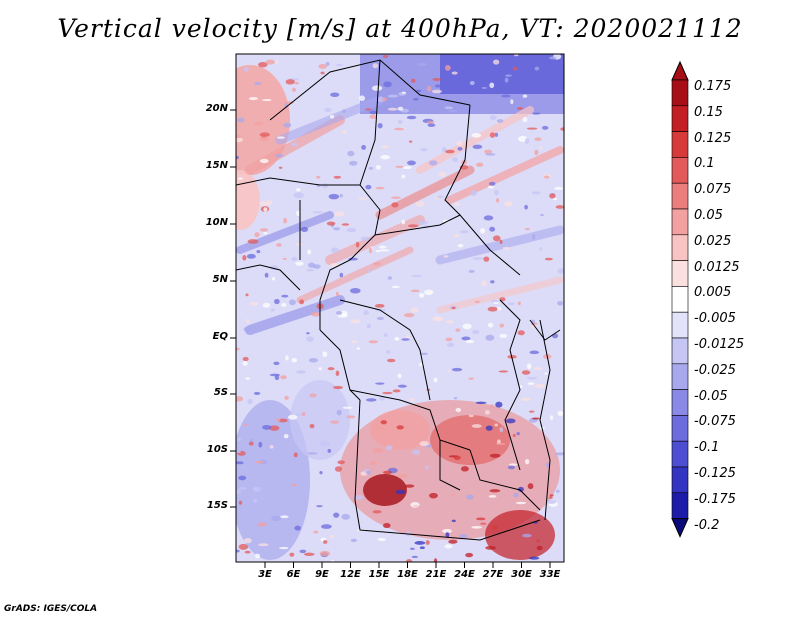 The height and width of the screenshot is (622, 800). I want to click on colorbar-level-label: 0.1, so click(704, 164).